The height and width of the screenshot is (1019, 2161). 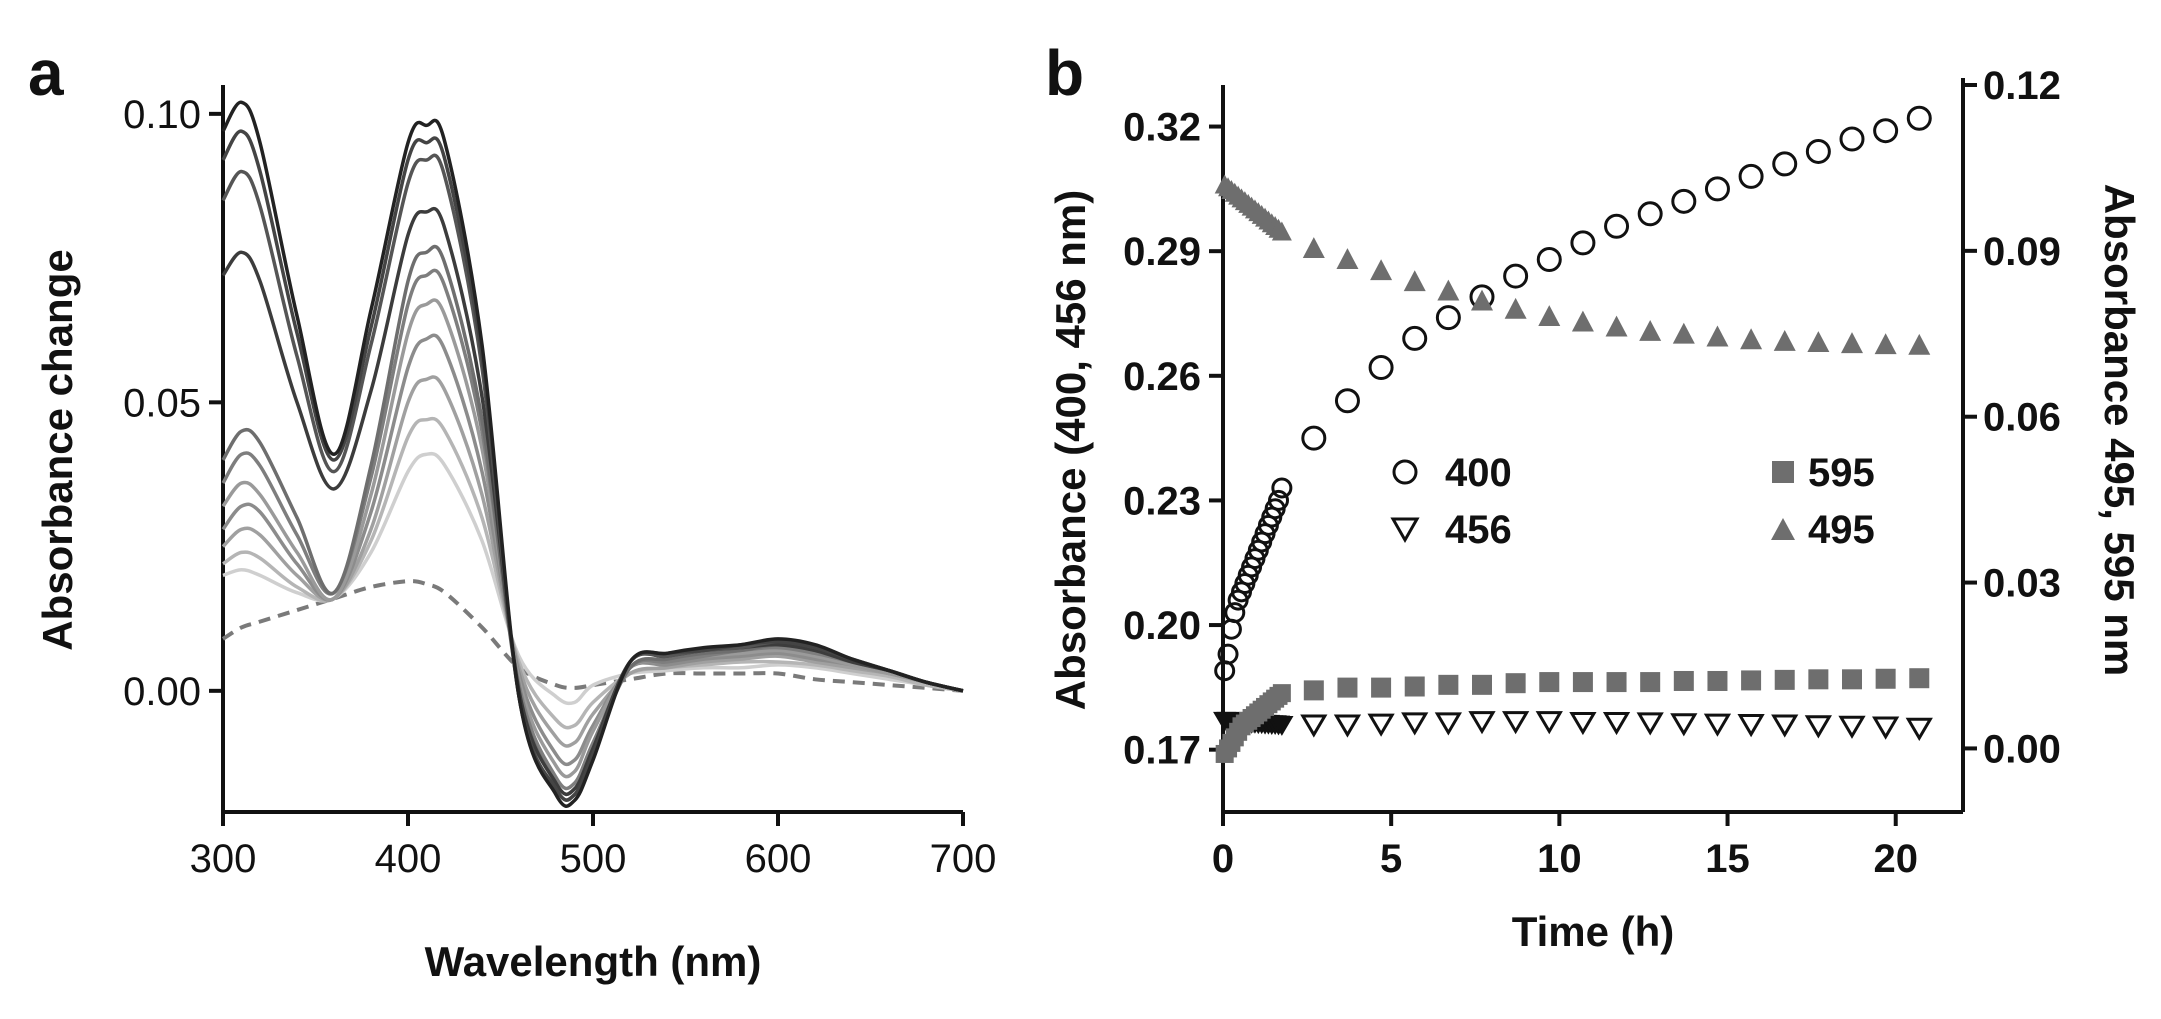 I want to click on panel-b-y-tick-label: 0.29, so click(x=1162, y=252).